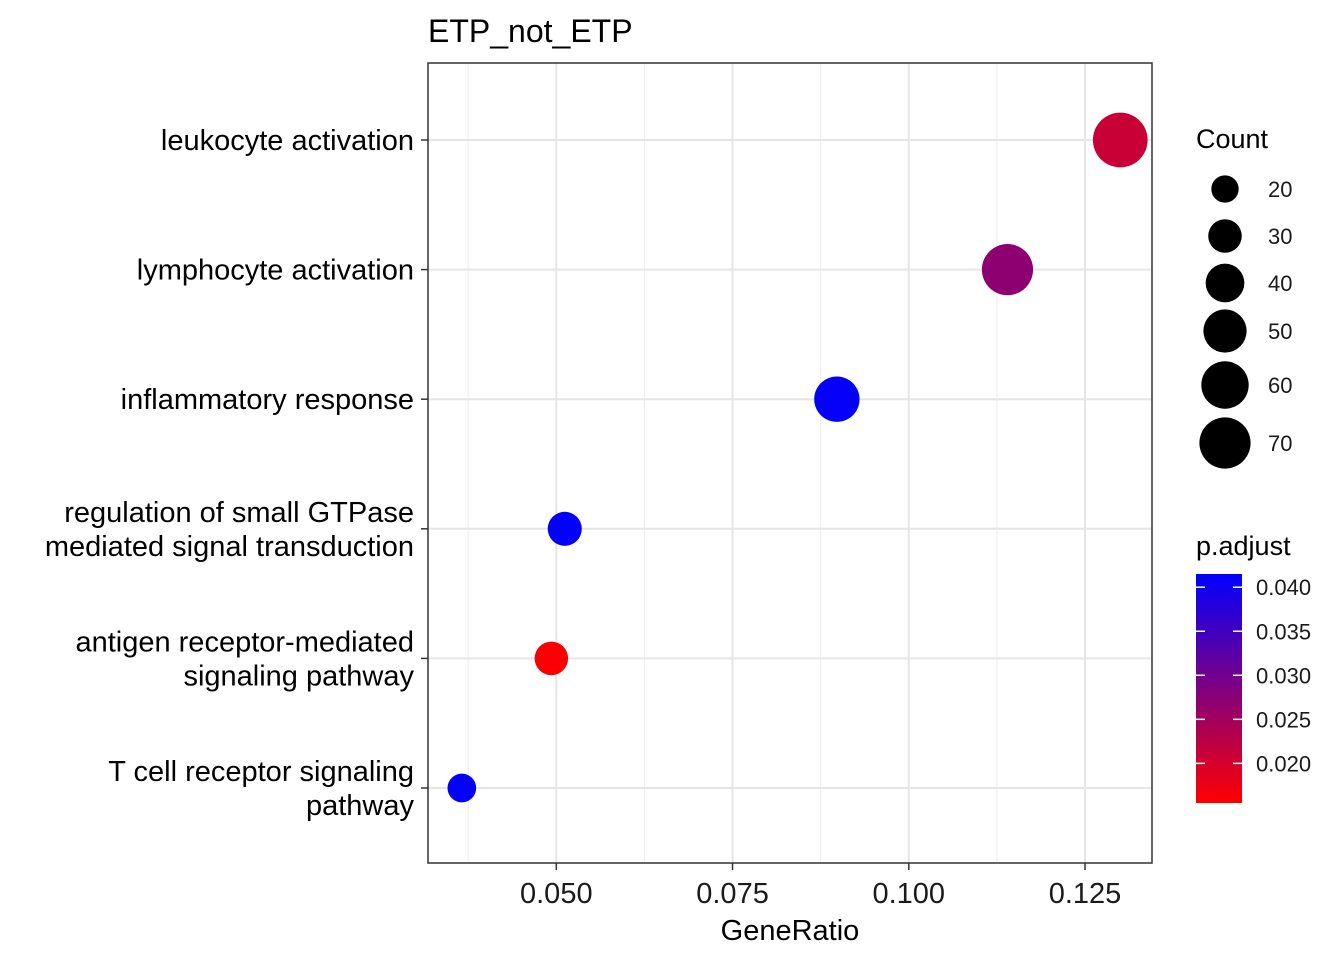 This screenshot has width=1344, height=960. I want to click on y-tick-label: regulation of small GTPase, so click(239, 513).